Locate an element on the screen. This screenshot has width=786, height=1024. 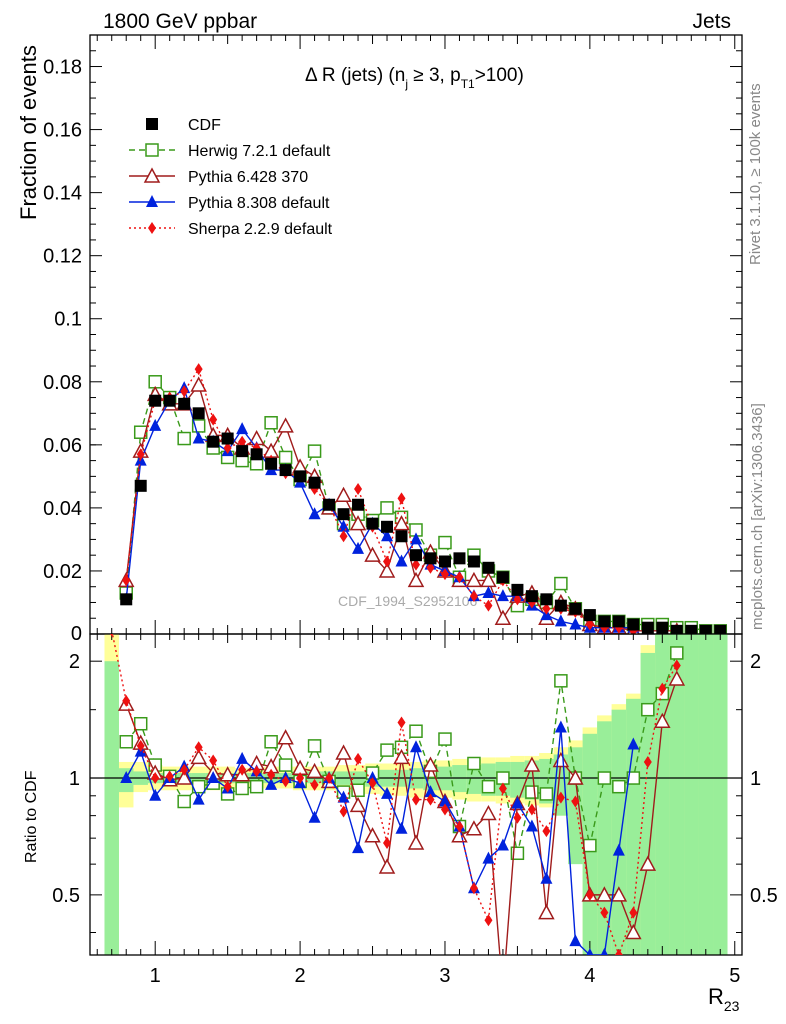
main-ytick-label: 0.08 is located at coordinates (62, 383).